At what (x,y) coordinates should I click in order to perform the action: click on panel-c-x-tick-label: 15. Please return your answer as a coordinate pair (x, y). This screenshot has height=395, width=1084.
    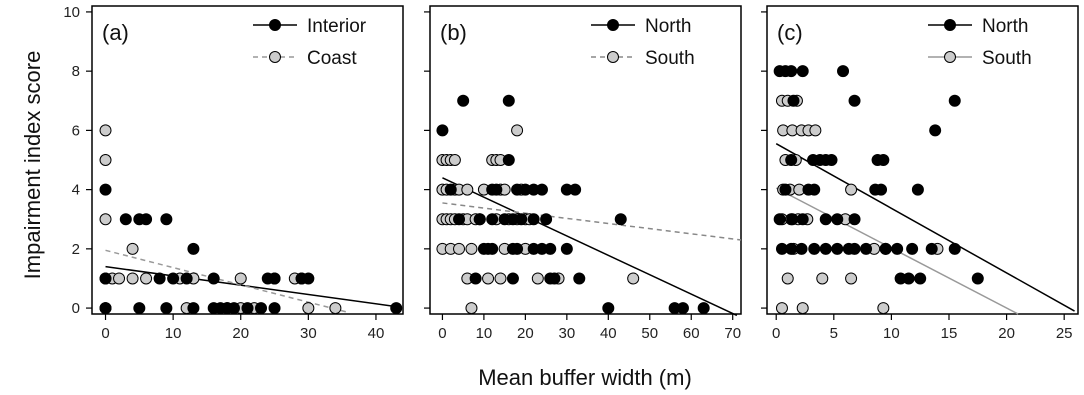
    Looking at the image, I should click on (949, 333).